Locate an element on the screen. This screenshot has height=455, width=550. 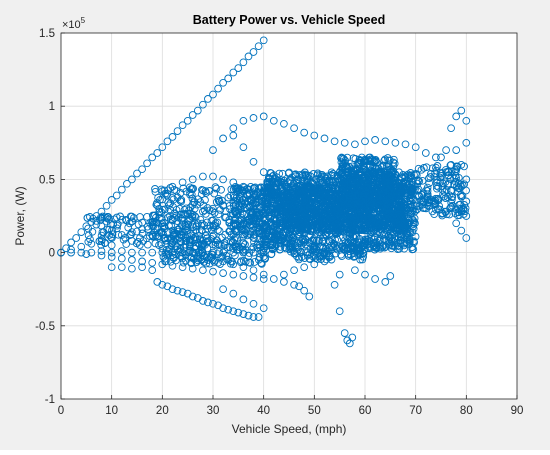
x-ticks: 0 10 20 30 40 50 60 70 80 90 is located at coordinates (290, 406).